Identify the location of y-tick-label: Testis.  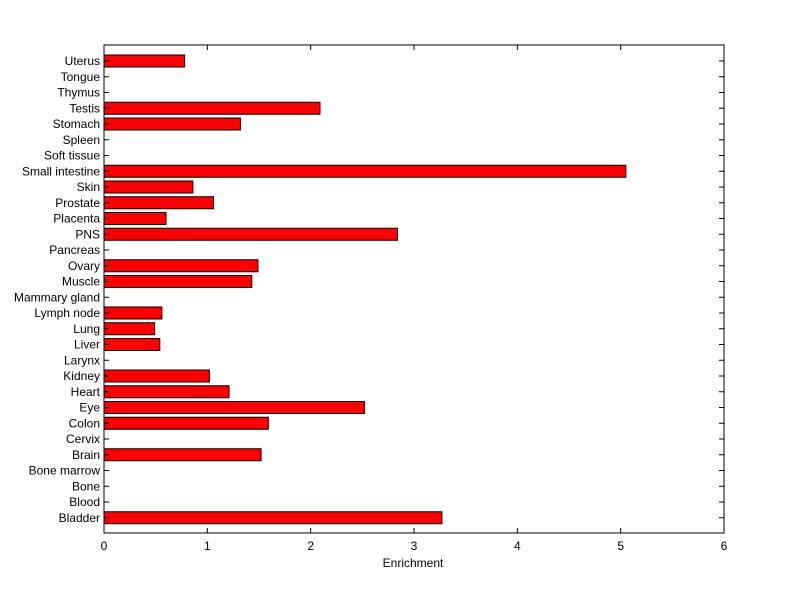
(84, 108).